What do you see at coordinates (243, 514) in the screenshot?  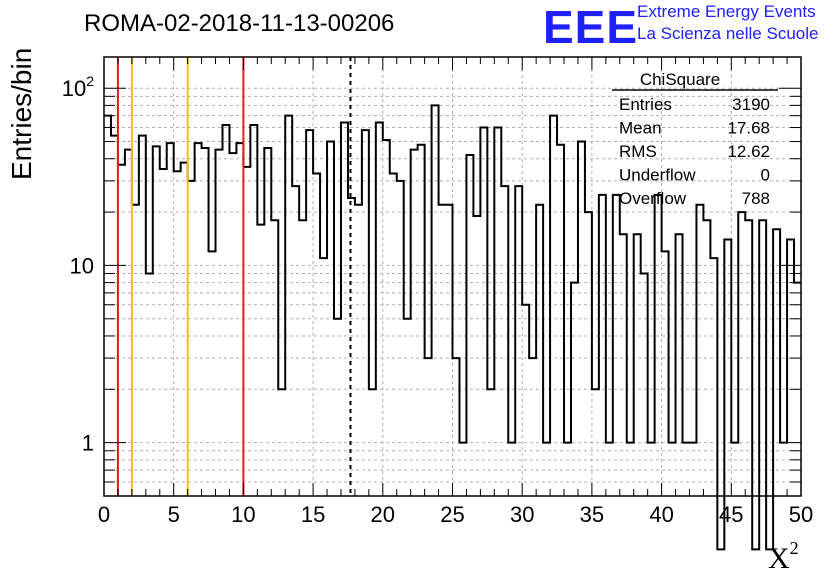 I see `x-tick-label: 10` at bounding box center [243, 514].